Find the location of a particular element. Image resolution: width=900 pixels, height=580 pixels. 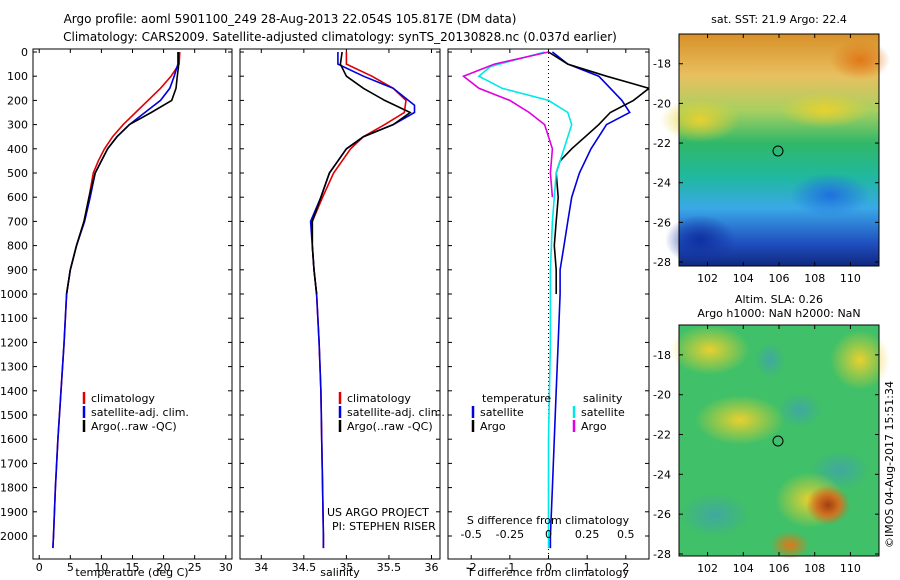

x-tick-label: 30 is located at coordinates (226, 567).